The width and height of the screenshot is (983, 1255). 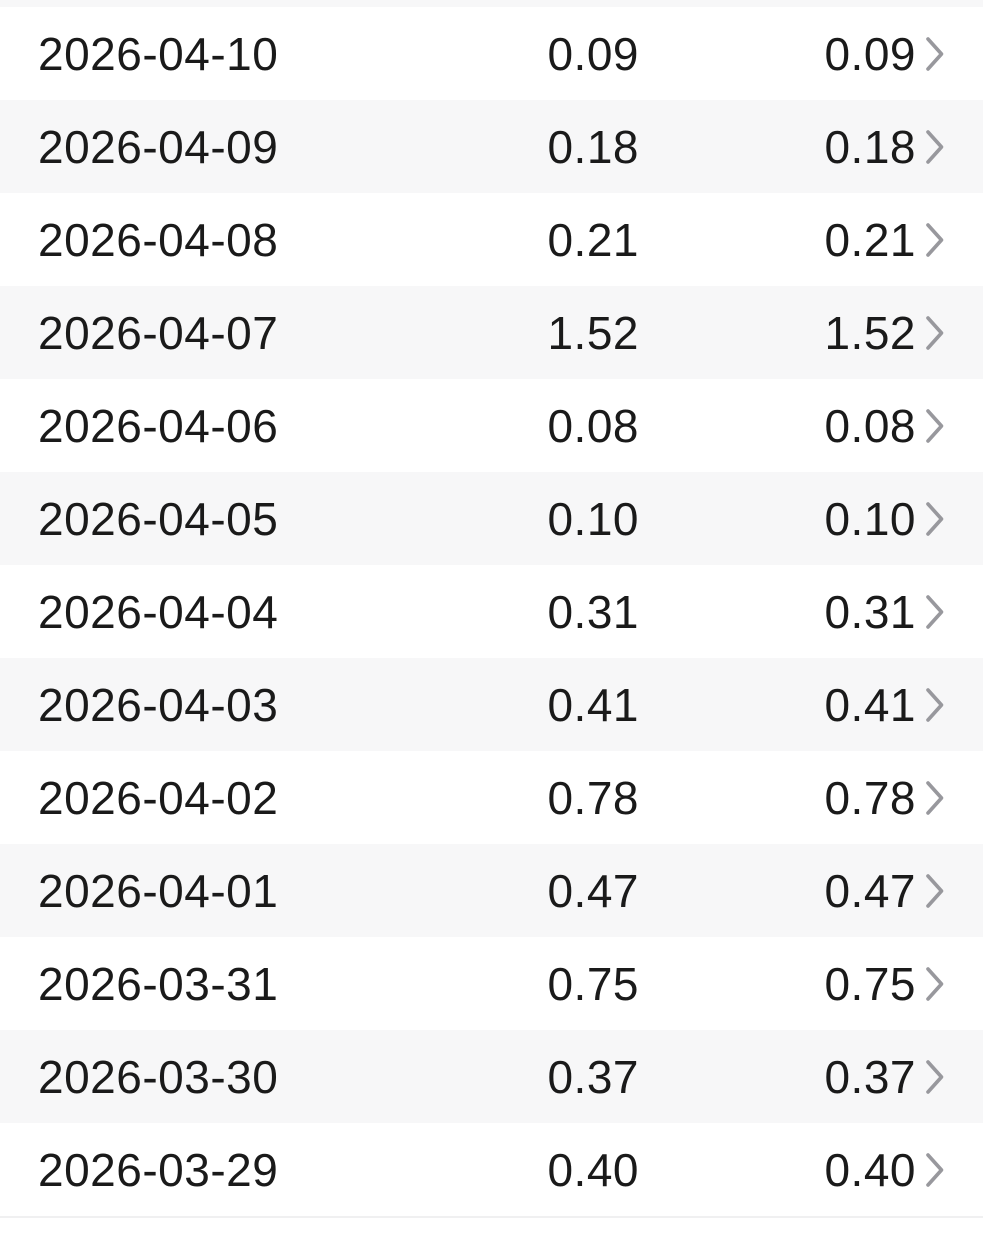 I want to click on value-primary: 1.52, so click(x=593, y=332).